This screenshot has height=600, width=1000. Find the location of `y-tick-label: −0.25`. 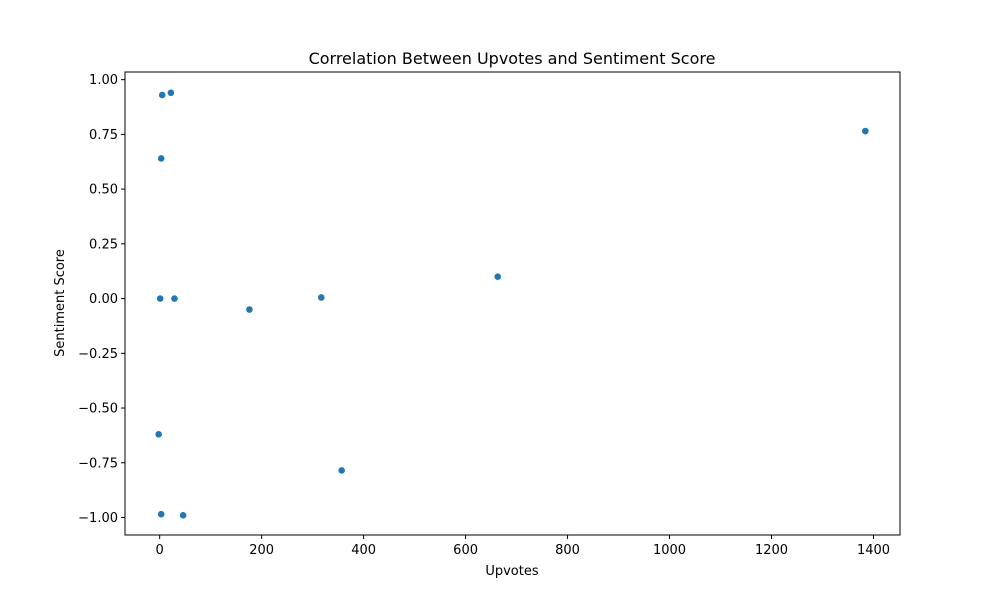

y-tick-label: −0.25 is located at coordinates (98, 354).